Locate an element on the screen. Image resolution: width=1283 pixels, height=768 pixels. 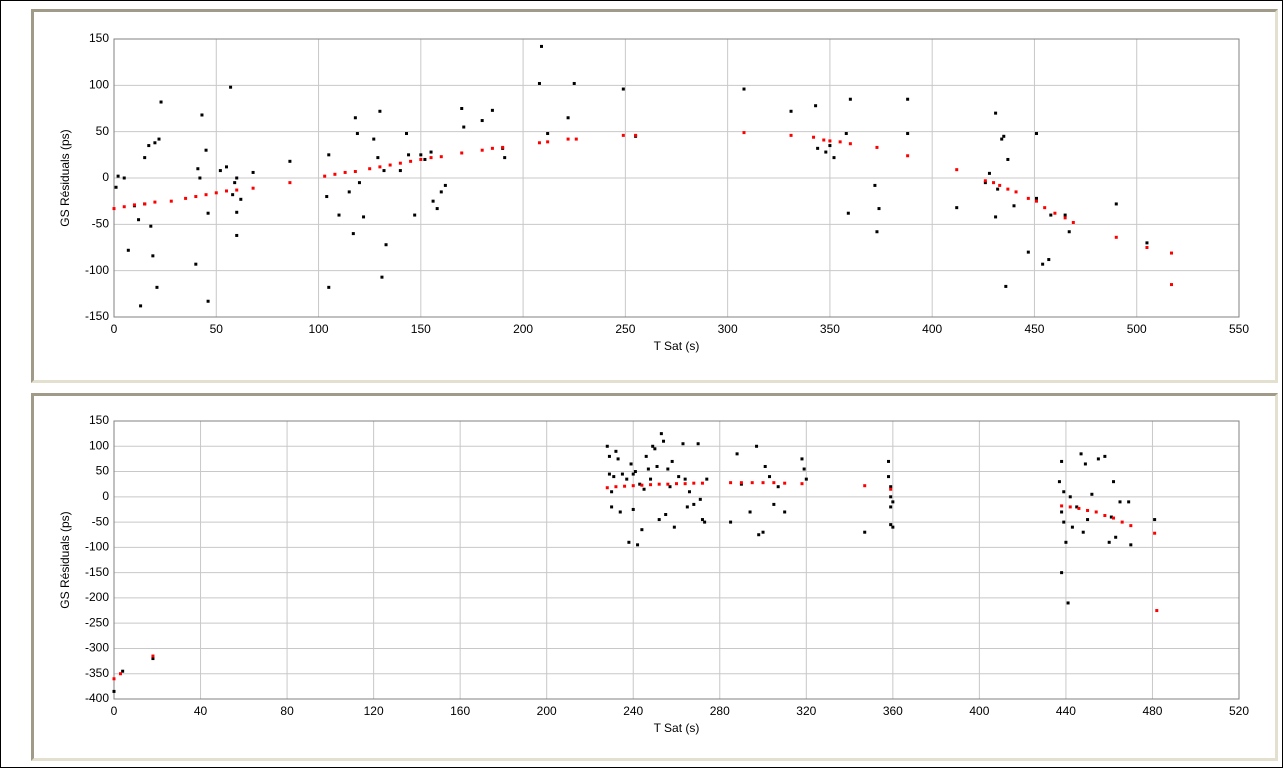
x-axis-label: T Sat (s) is located at coordinates (677, 728).